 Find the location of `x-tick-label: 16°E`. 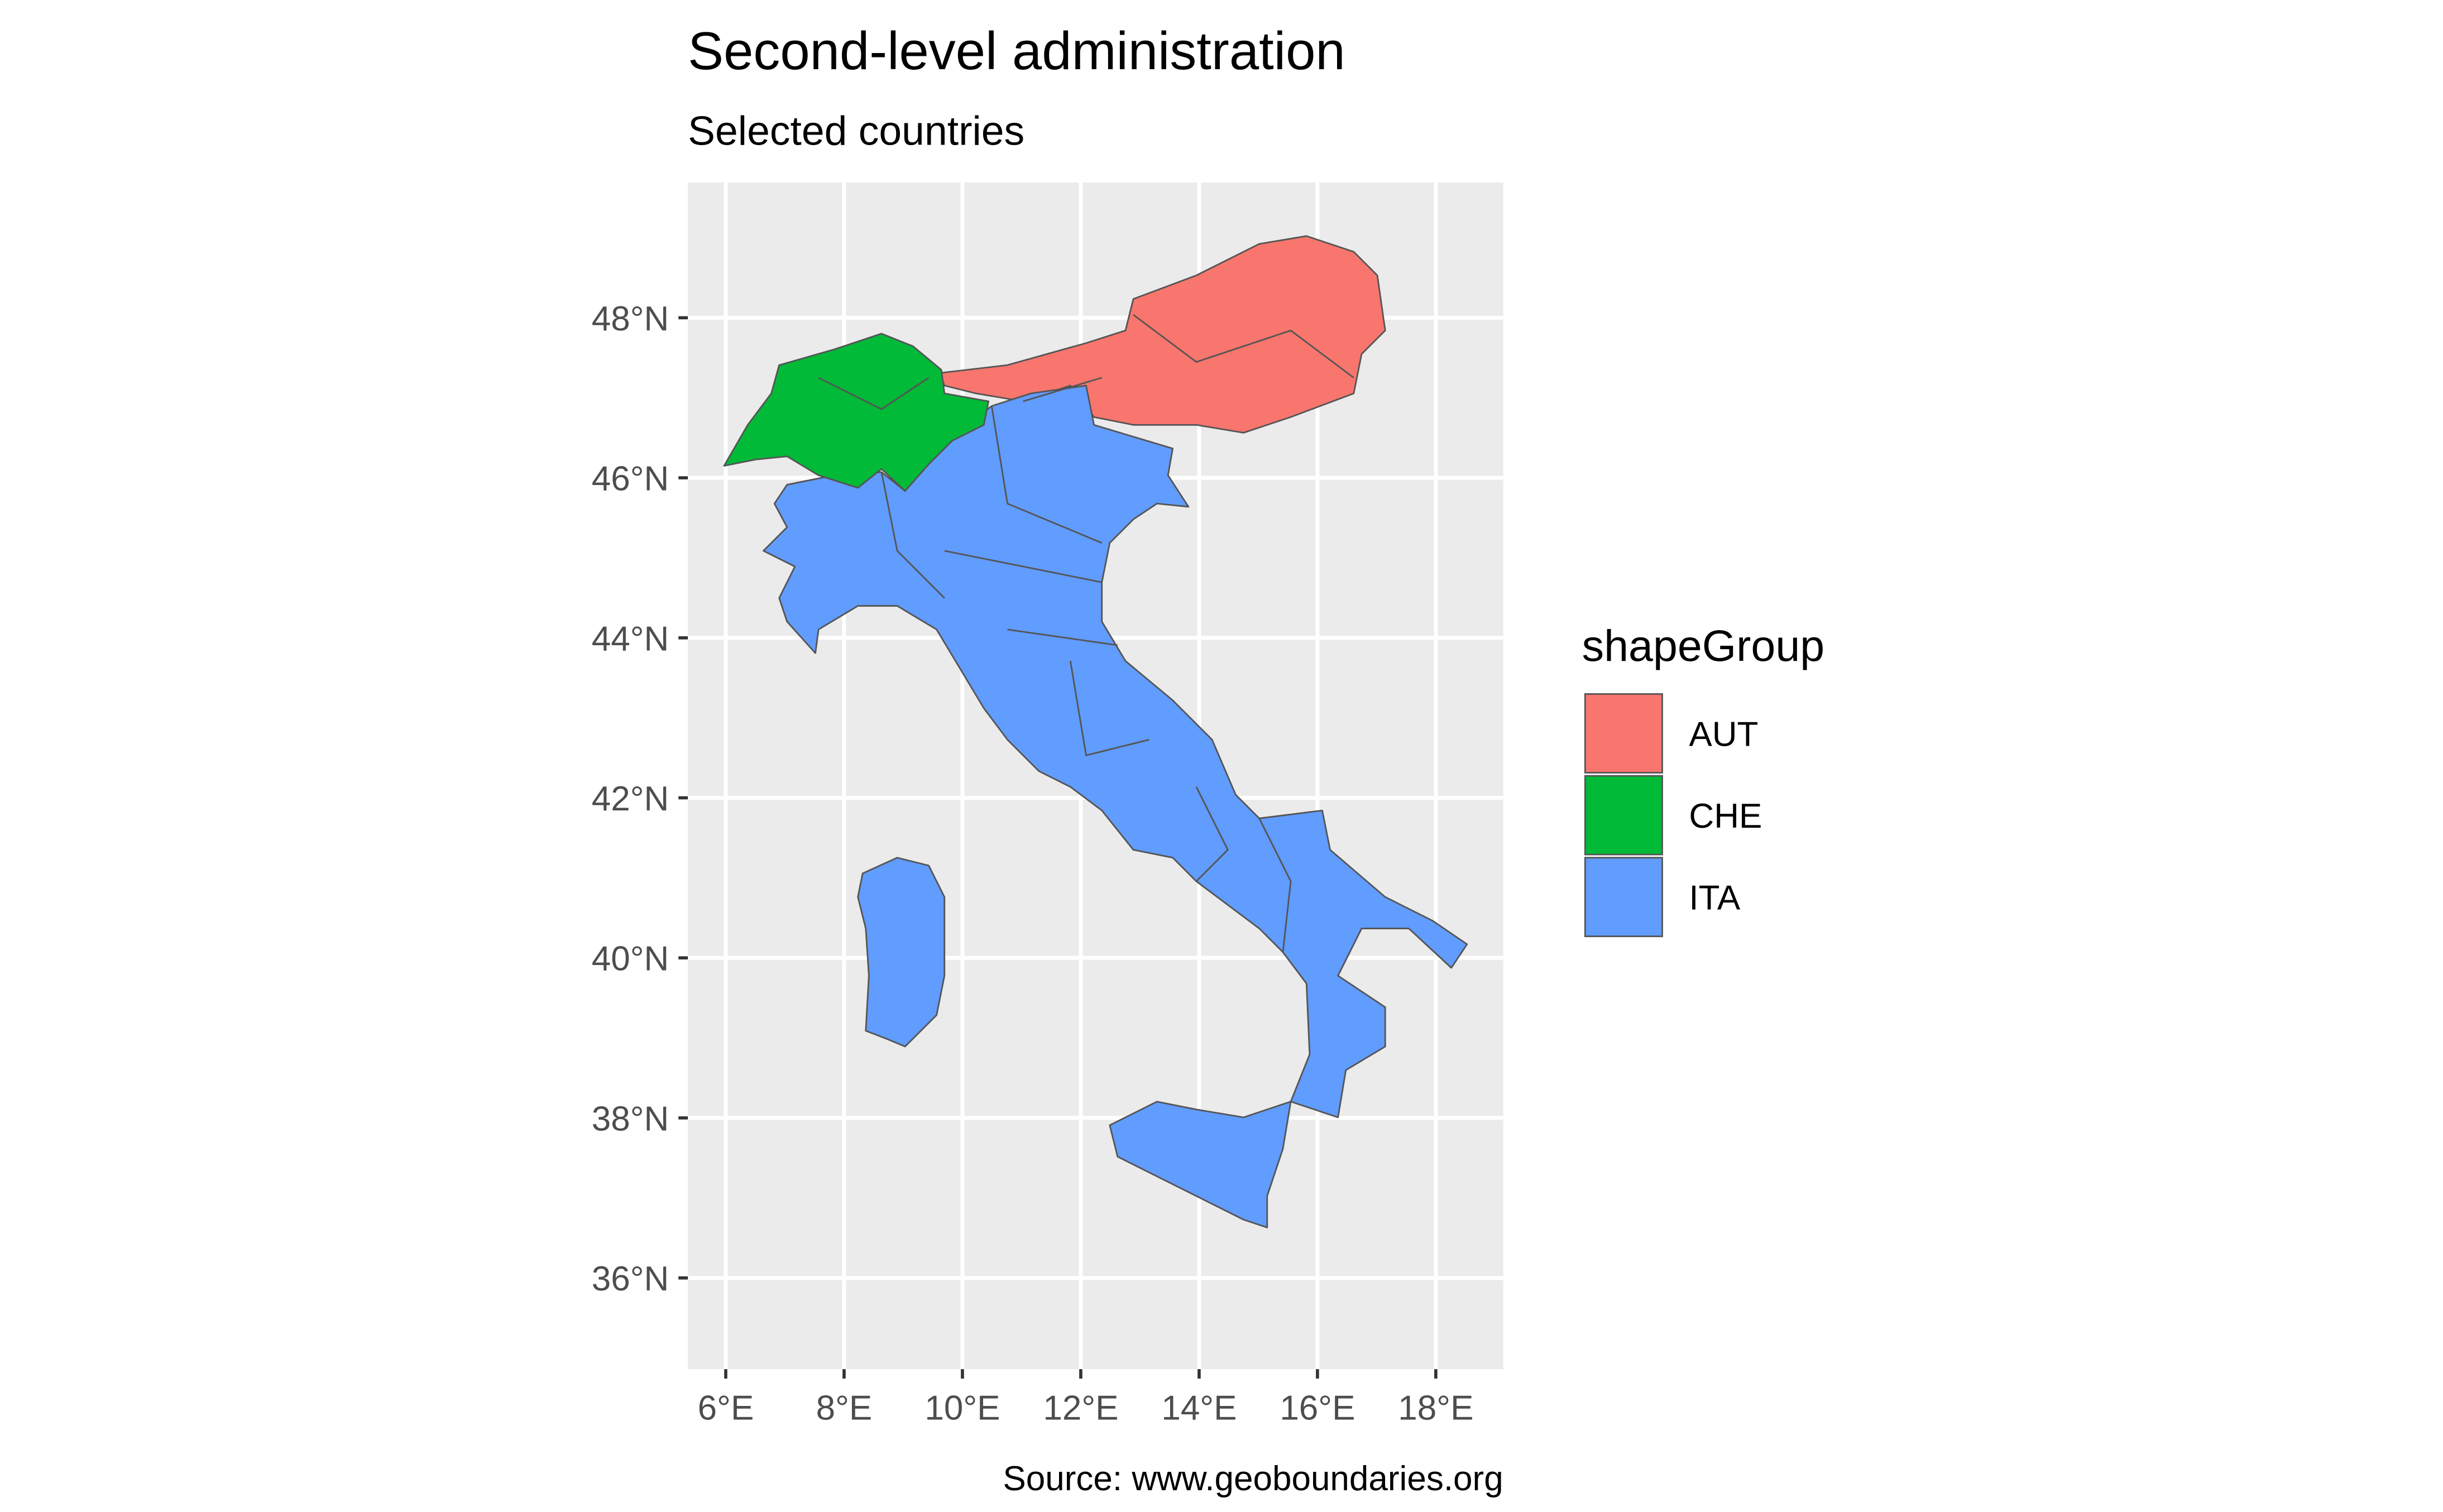

x-tick-label: 16°E is located at coordinates (1317, 1408).